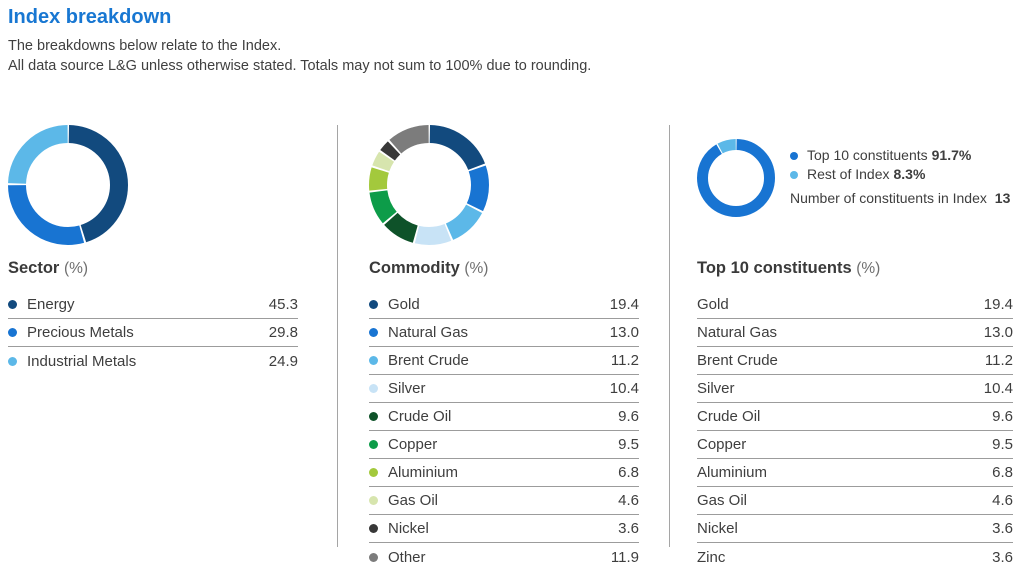  Describe the element at coordinates (867, 155) in the screenshot. I see `legend-label: Top 10 constituents` at that location.